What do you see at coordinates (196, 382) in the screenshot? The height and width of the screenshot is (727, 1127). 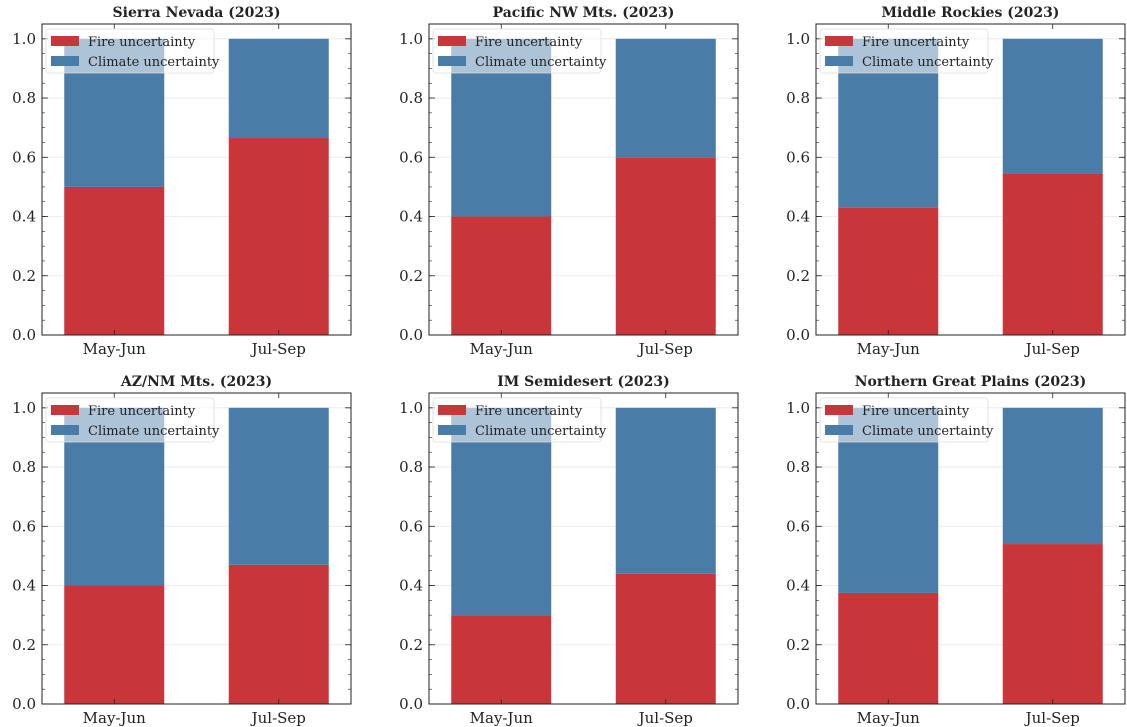 I see `chart-title: AZ/NM Mts. (2023)` at bounding box center [196, 382].